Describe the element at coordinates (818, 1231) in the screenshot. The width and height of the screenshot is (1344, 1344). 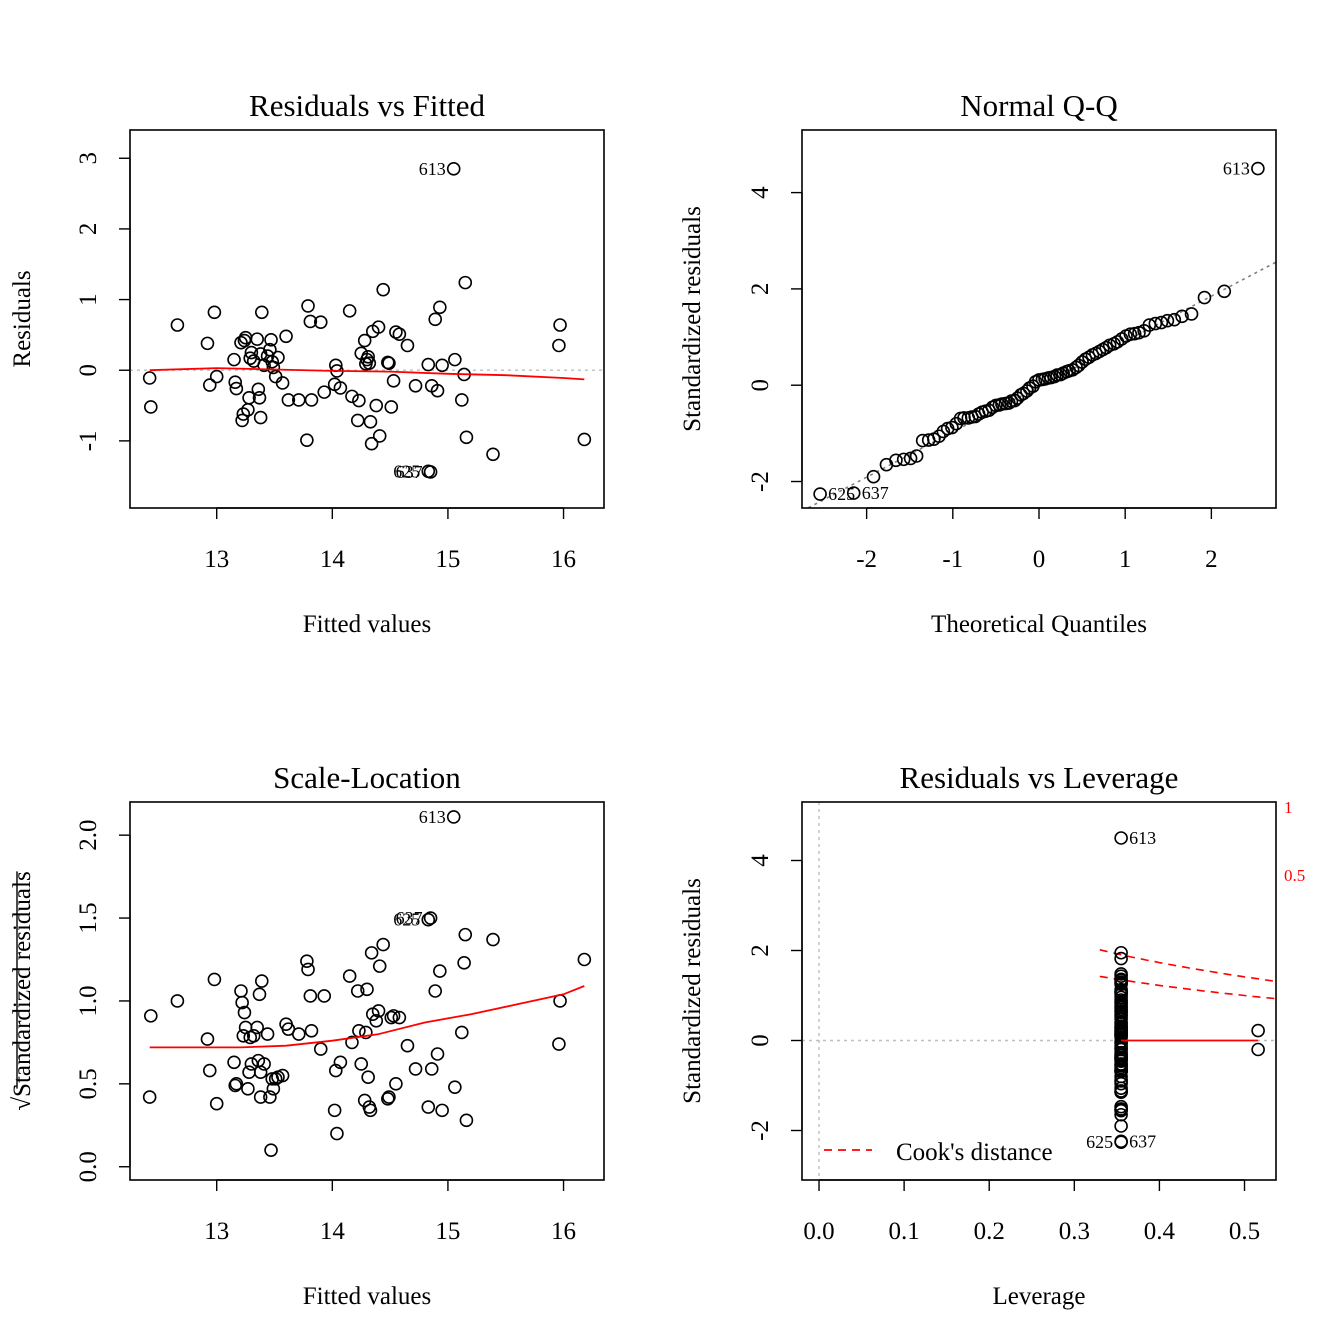
I see `x-tick-label: 0.0` at that location.